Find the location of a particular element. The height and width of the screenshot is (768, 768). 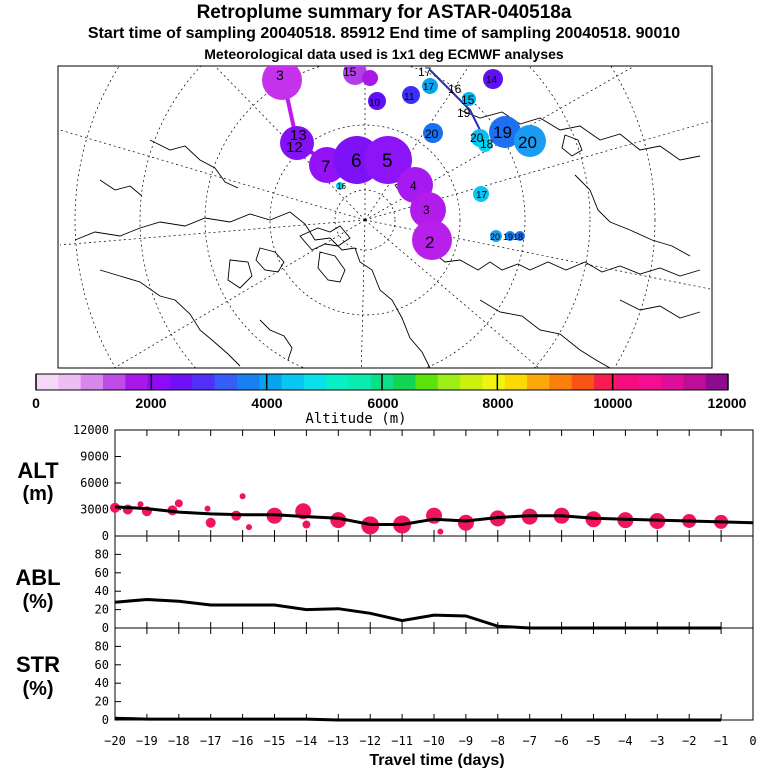

alt-series-line is located at coordinates (434, 515).